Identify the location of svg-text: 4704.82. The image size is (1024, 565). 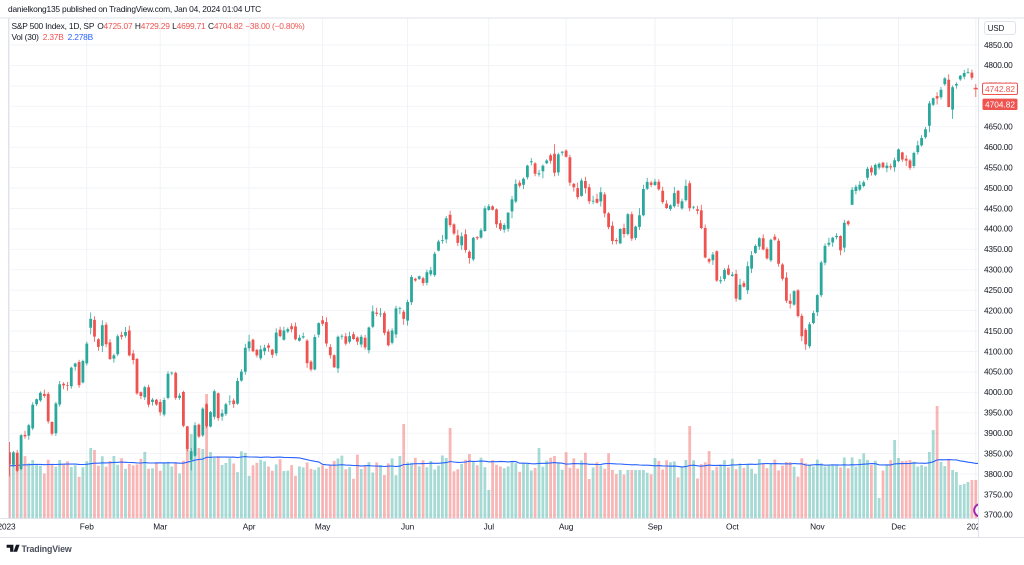
(1000, 104).